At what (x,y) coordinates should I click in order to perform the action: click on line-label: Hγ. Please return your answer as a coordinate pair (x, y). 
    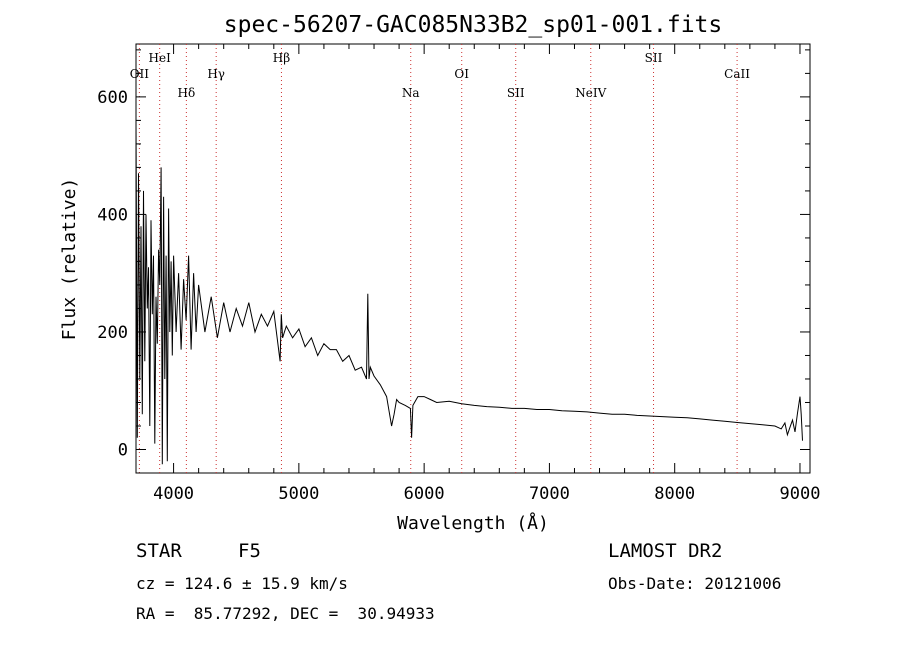
    Looking at the image, I should click on (216, 74).